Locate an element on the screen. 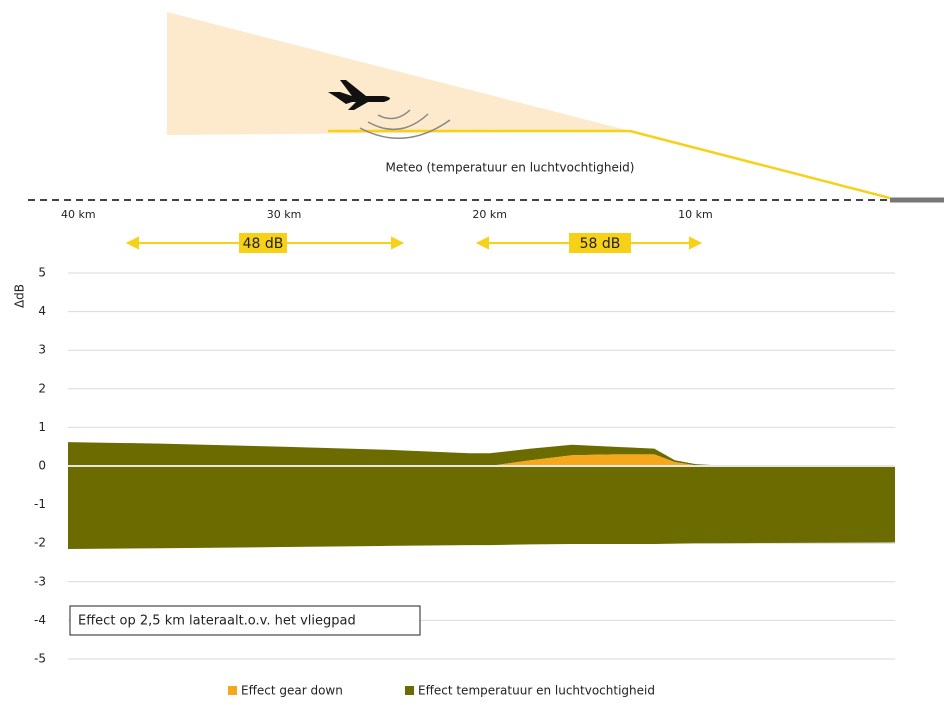 Image resolution: width=944 pixels, height=705 pixels. y-axis-label: ΔdB is located at coordinates (20, 296).